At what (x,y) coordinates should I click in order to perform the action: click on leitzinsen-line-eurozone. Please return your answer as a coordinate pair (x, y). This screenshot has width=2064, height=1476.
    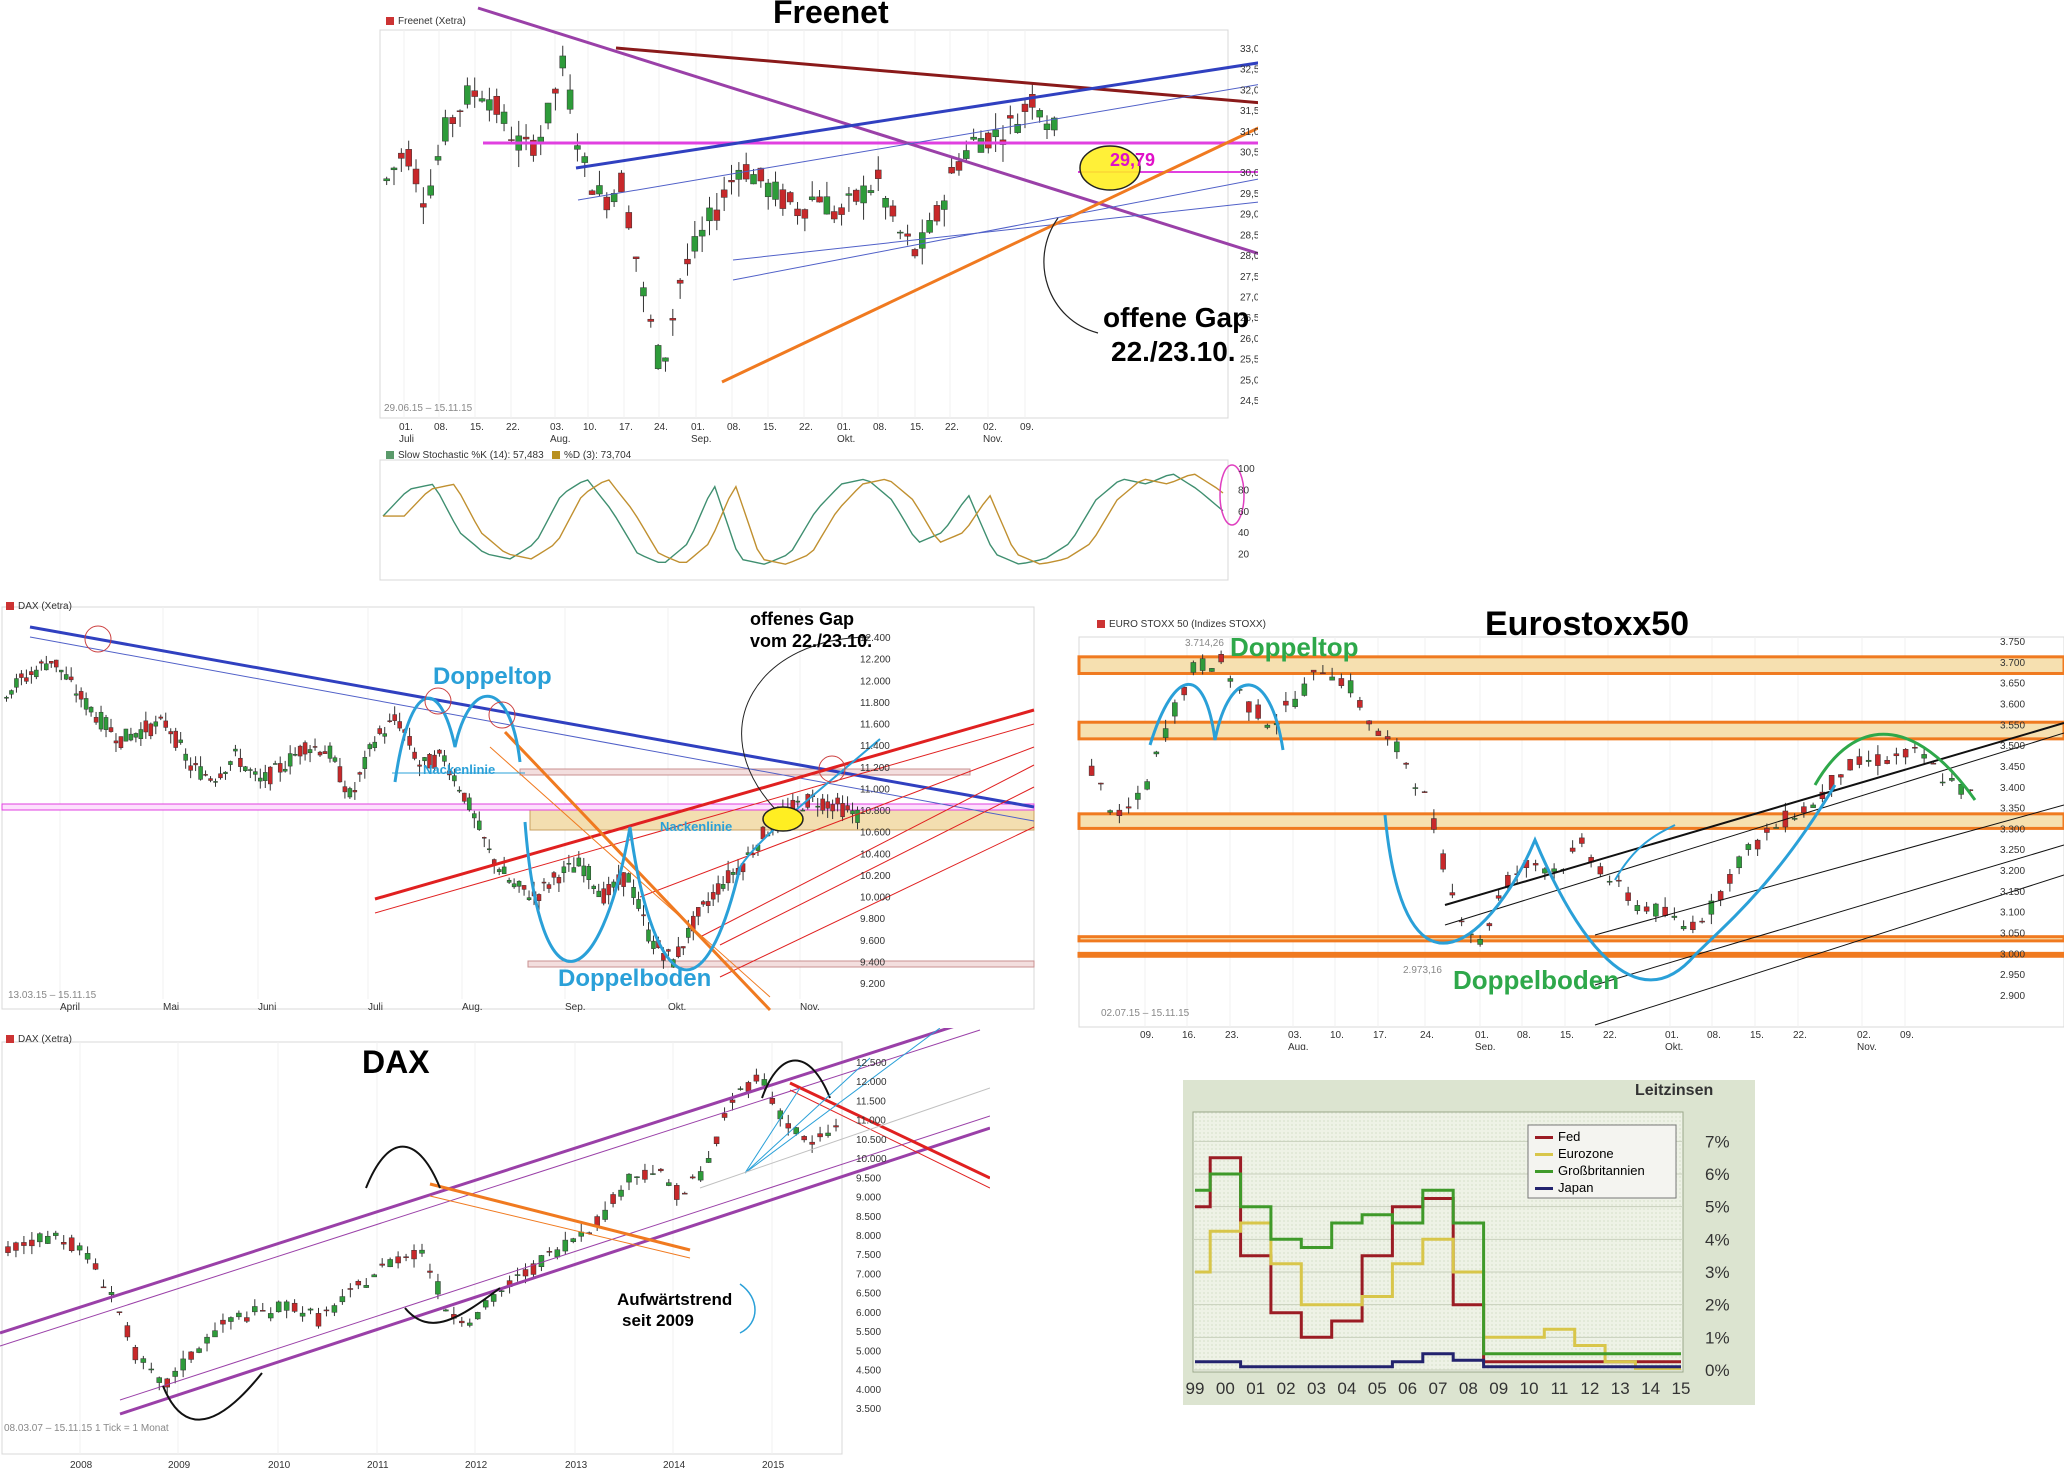
    Looking at the image, I should click on (1438, 1295).